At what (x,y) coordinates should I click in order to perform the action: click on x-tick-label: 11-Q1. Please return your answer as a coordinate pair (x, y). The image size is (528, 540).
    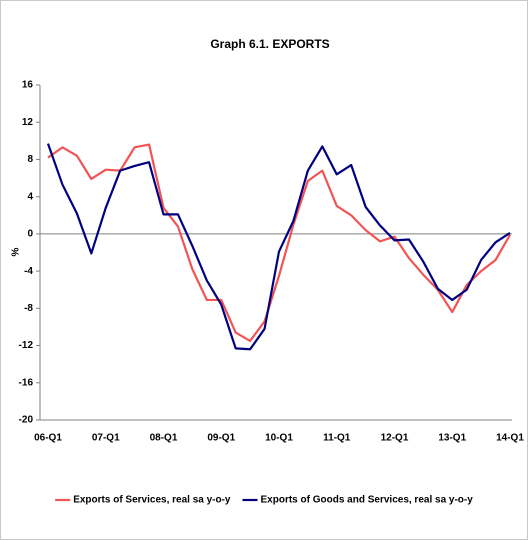
    Looking at the image, I should click on (337, 438).